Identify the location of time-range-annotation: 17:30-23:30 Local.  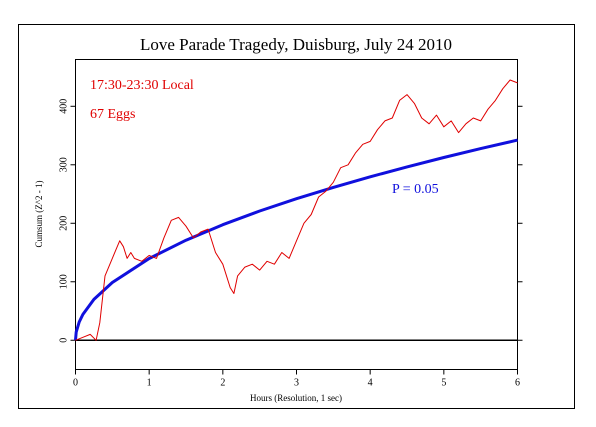
(142, 85).